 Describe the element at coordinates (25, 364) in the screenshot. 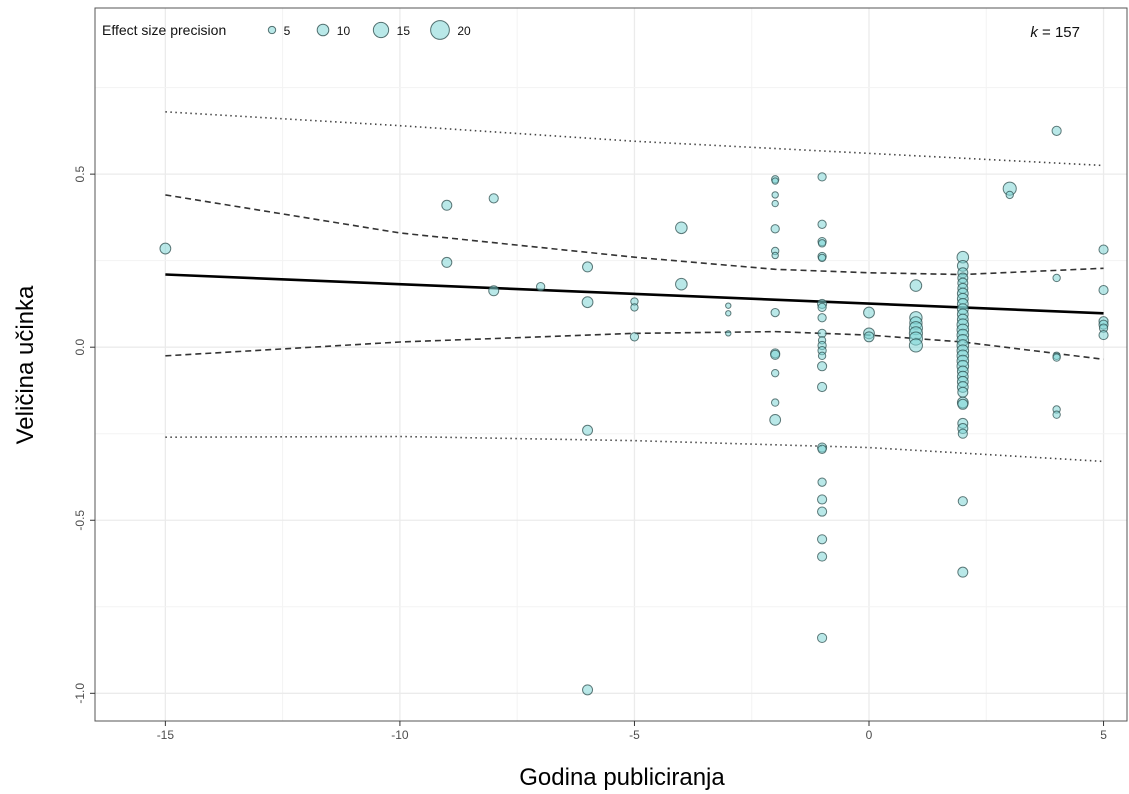

I see `y-axis-title: Veličina učinka` at that location.